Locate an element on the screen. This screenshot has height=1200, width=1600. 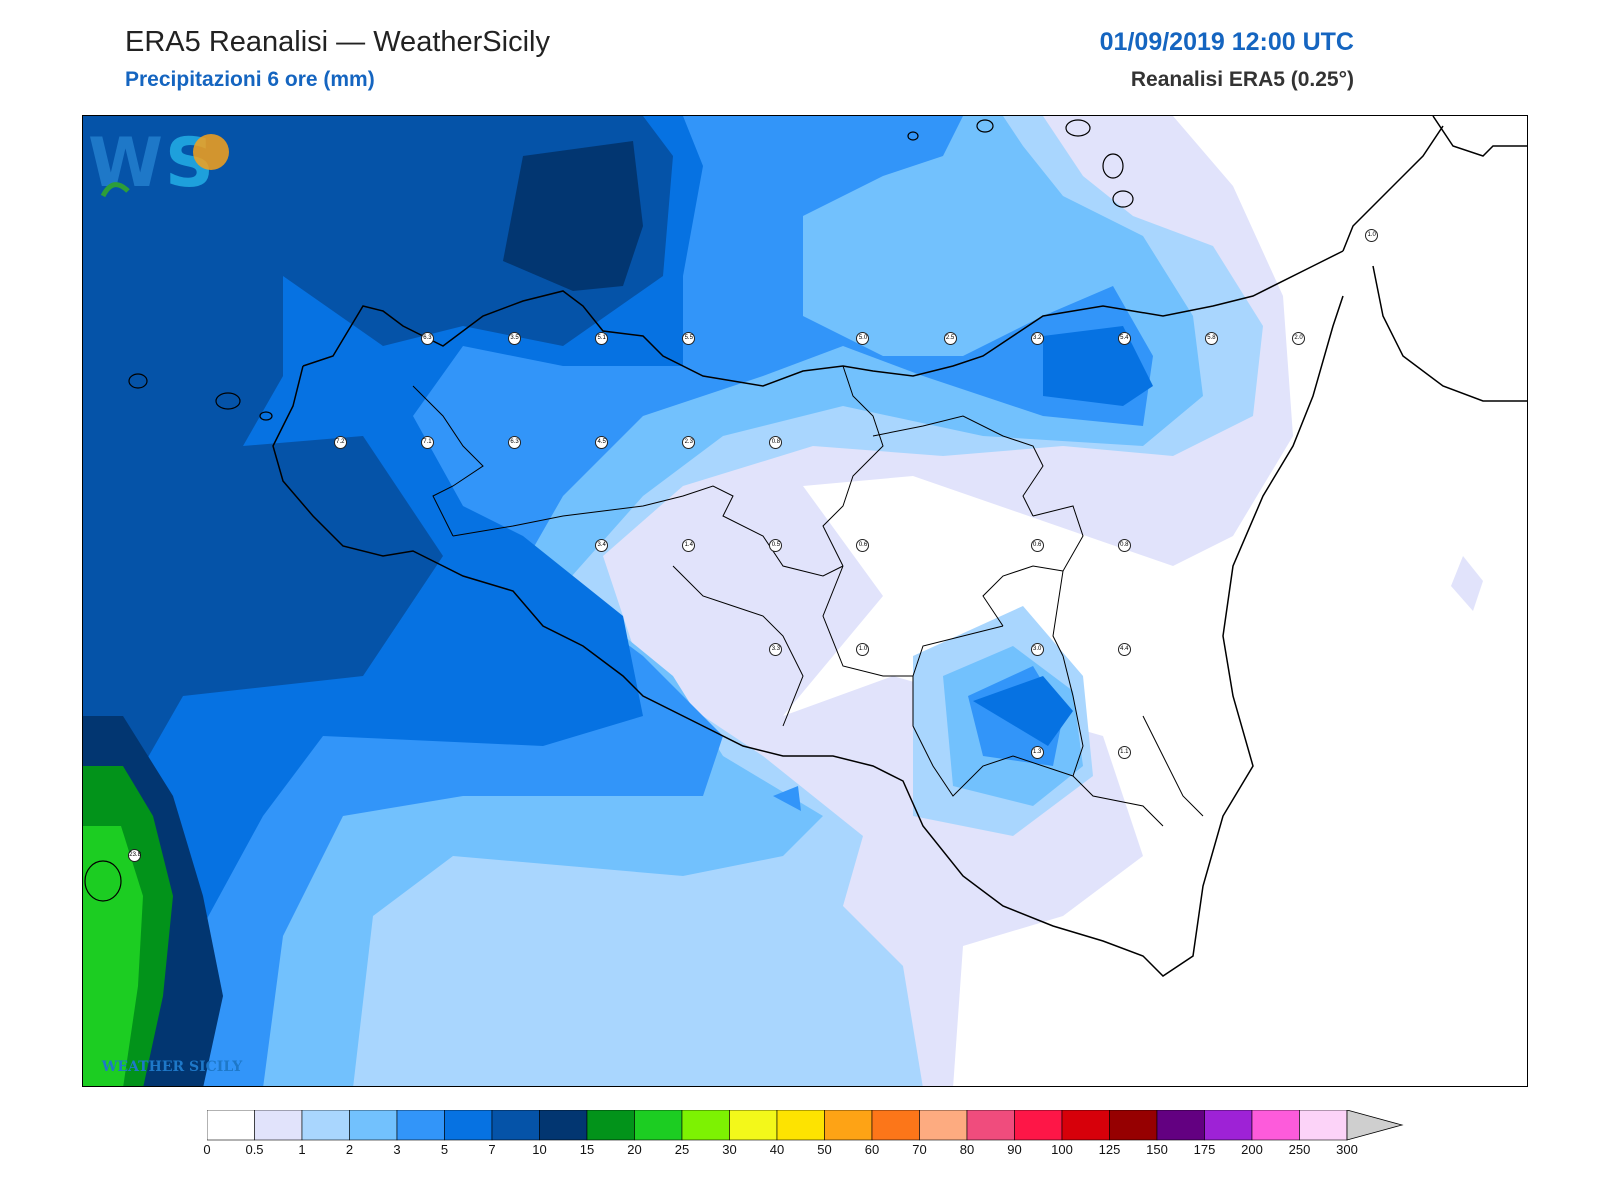
station-value: 7.1 is located at coordinates (427, 442).